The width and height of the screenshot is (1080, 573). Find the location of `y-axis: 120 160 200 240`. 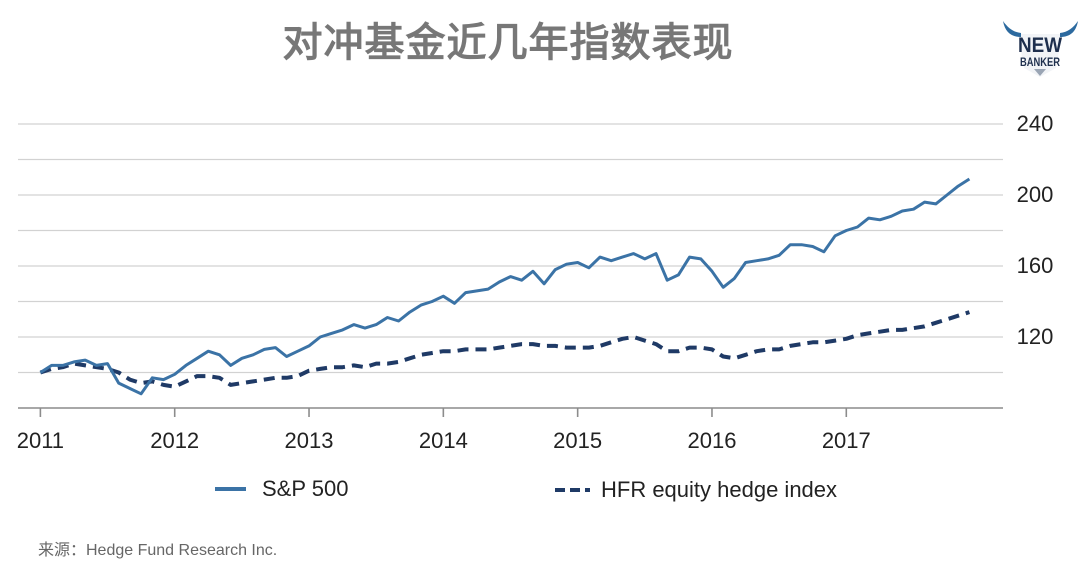

y-axis: 120 160 200 240 is located at coordinates (1035, 230).